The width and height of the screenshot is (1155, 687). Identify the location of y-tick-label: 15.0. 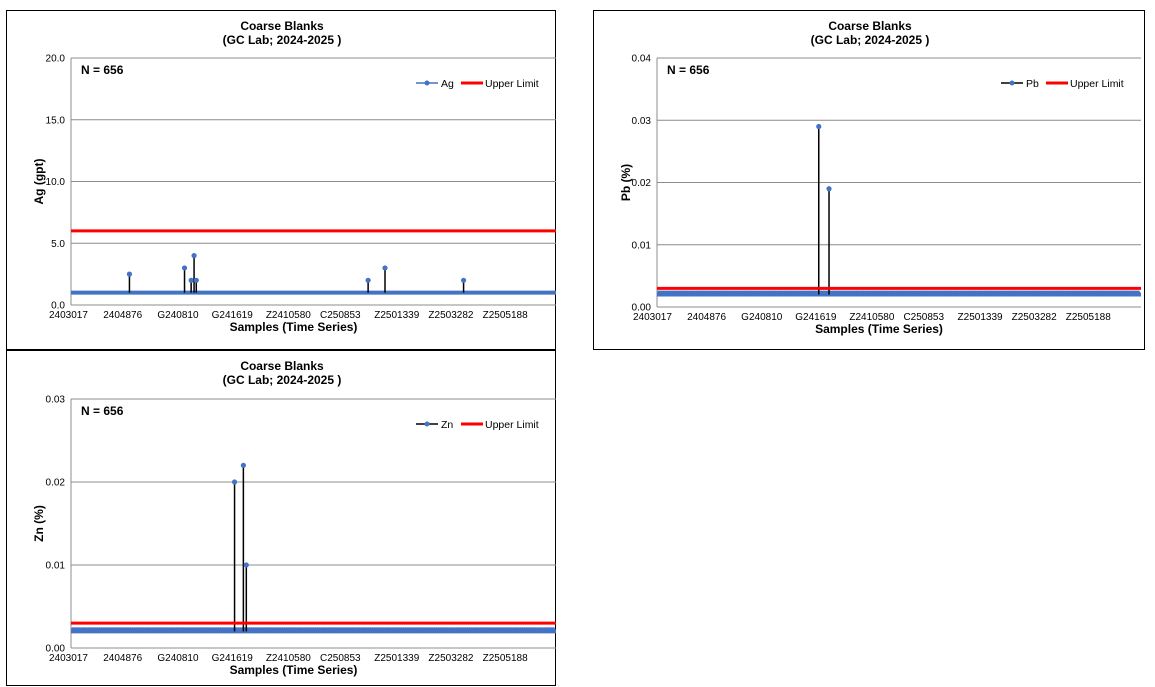
(56, 120).